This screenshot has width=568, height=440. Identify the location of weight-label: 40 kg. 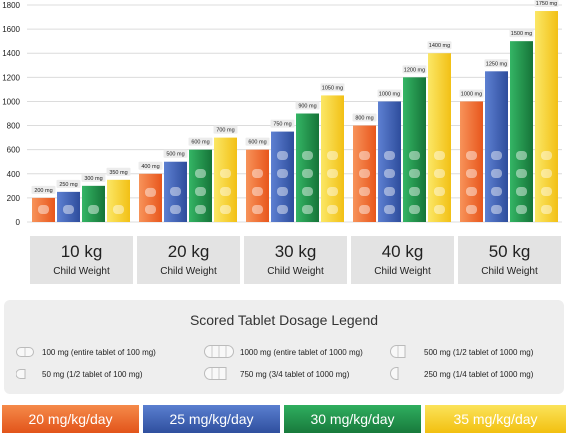
(402, 251).